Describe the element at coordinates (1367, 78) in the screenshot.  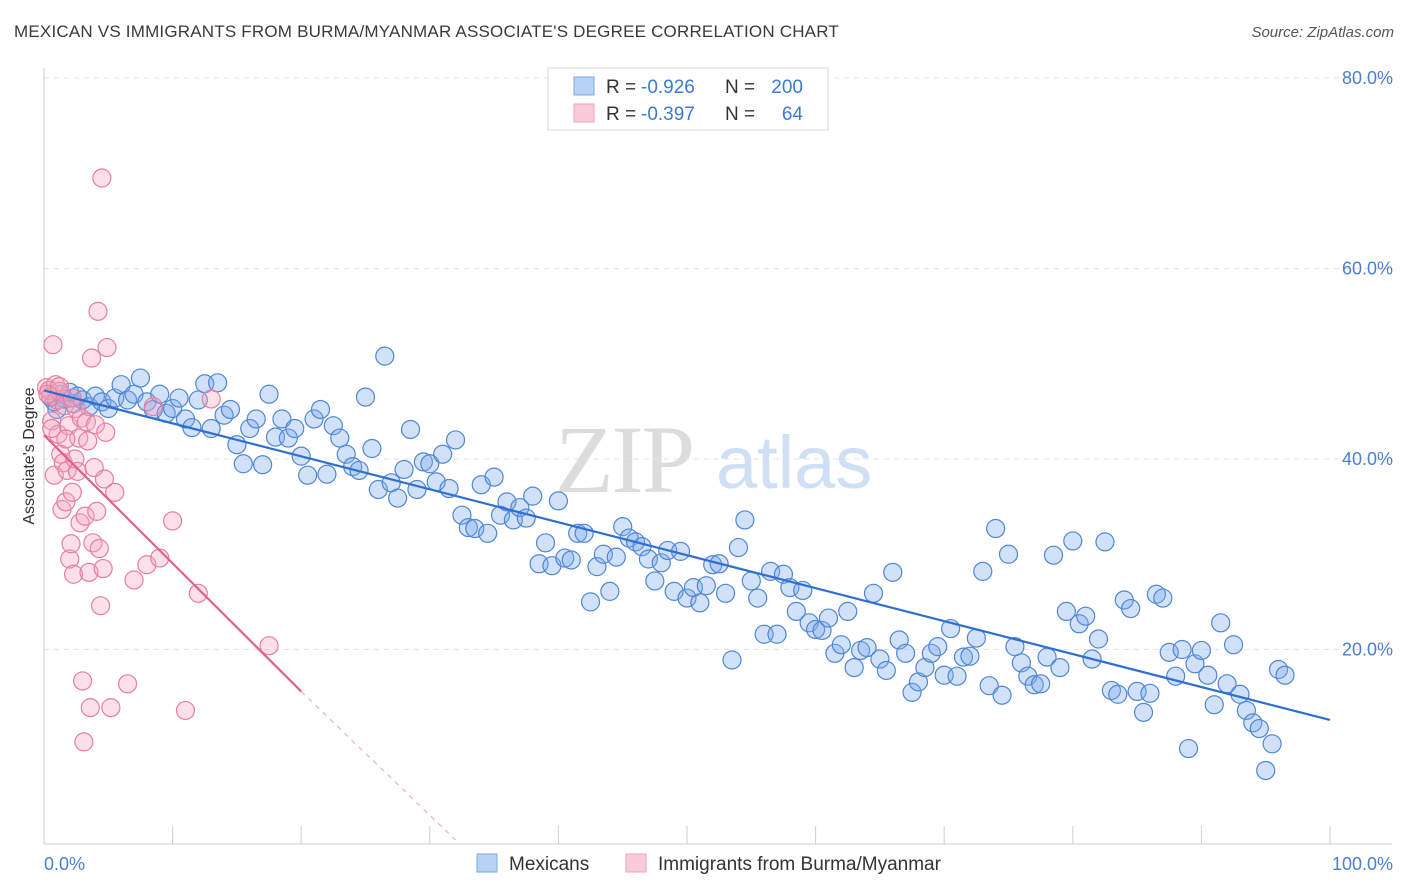
I see `y-tick-label-80: 80.0%` at that location.